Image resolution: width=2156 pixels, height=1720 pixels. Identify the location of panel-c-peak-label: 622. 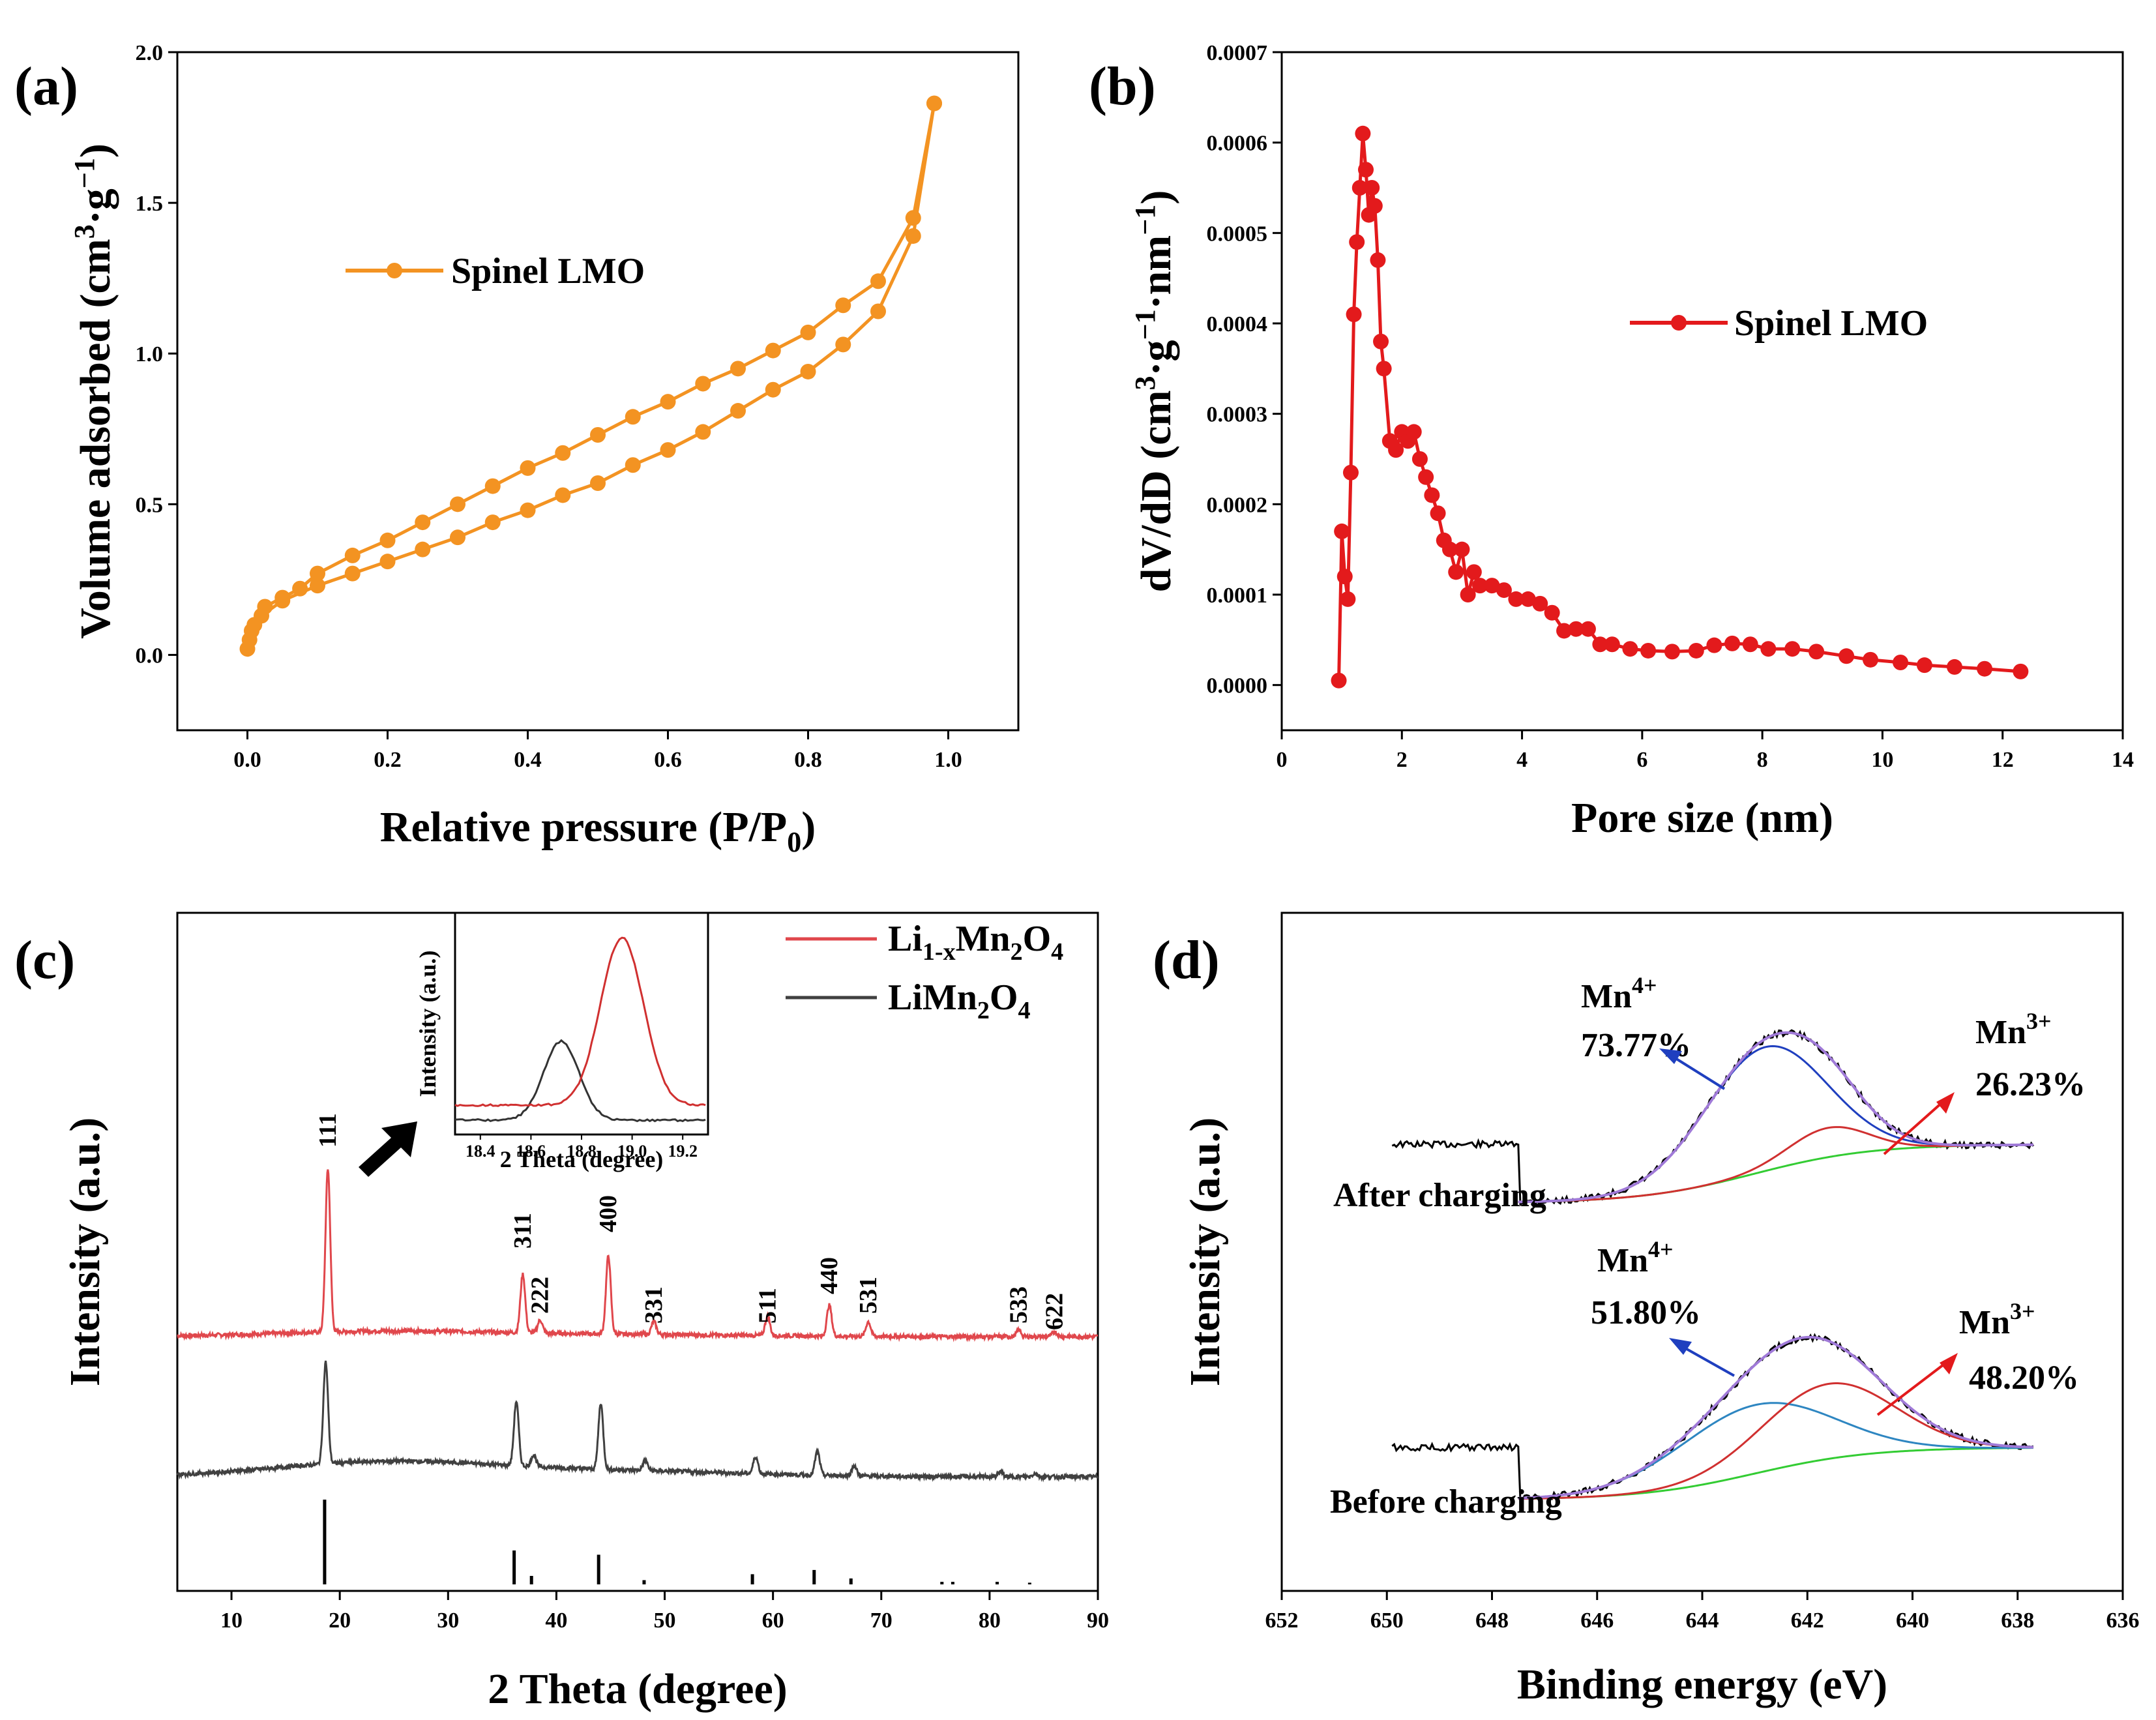
(1055, 1311).